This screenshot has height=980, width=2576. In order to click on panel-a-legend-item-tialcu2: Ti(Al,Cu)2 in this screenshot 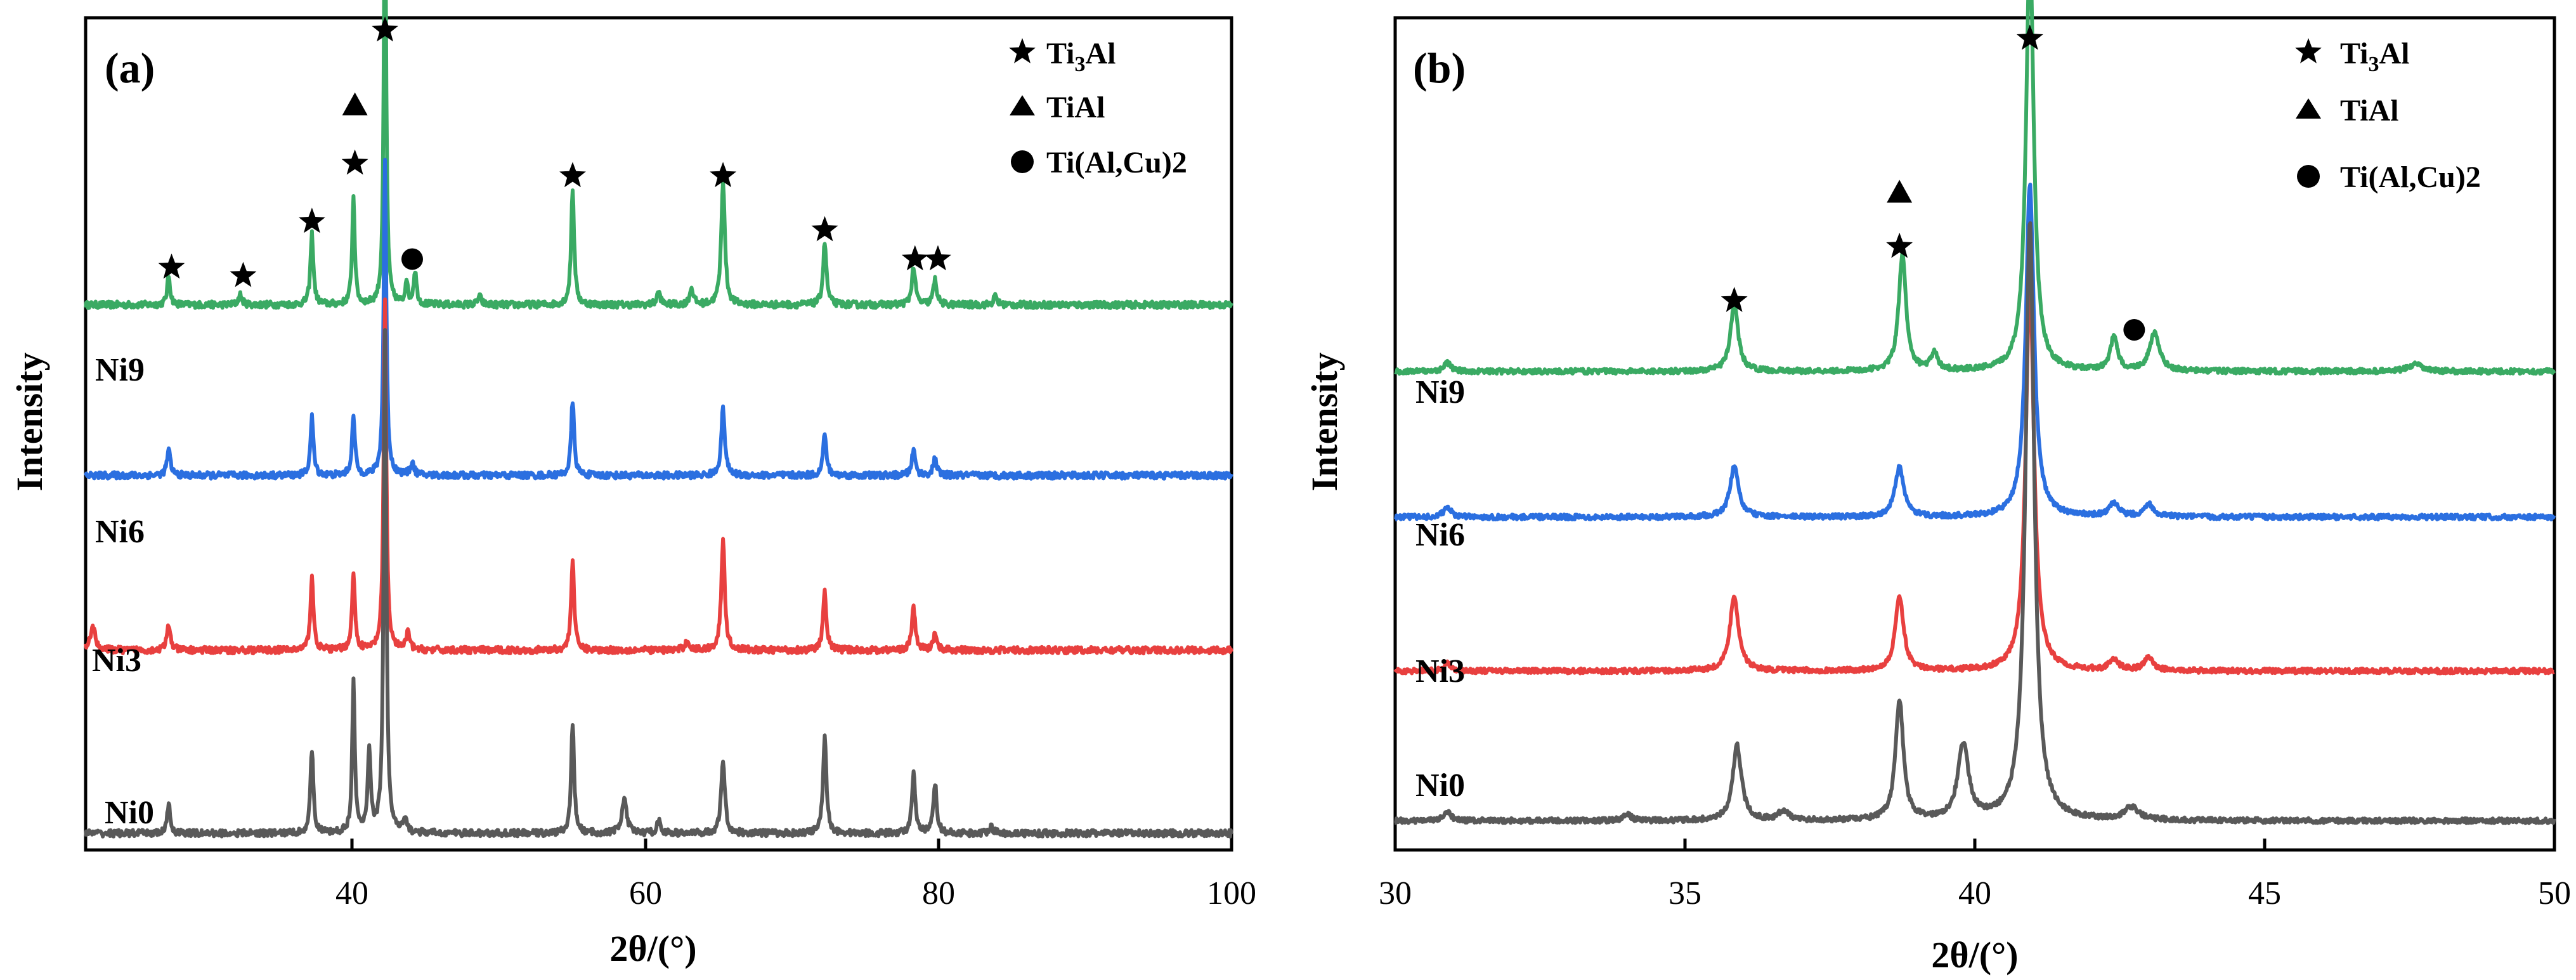, I will do `click(1099, 163)`.